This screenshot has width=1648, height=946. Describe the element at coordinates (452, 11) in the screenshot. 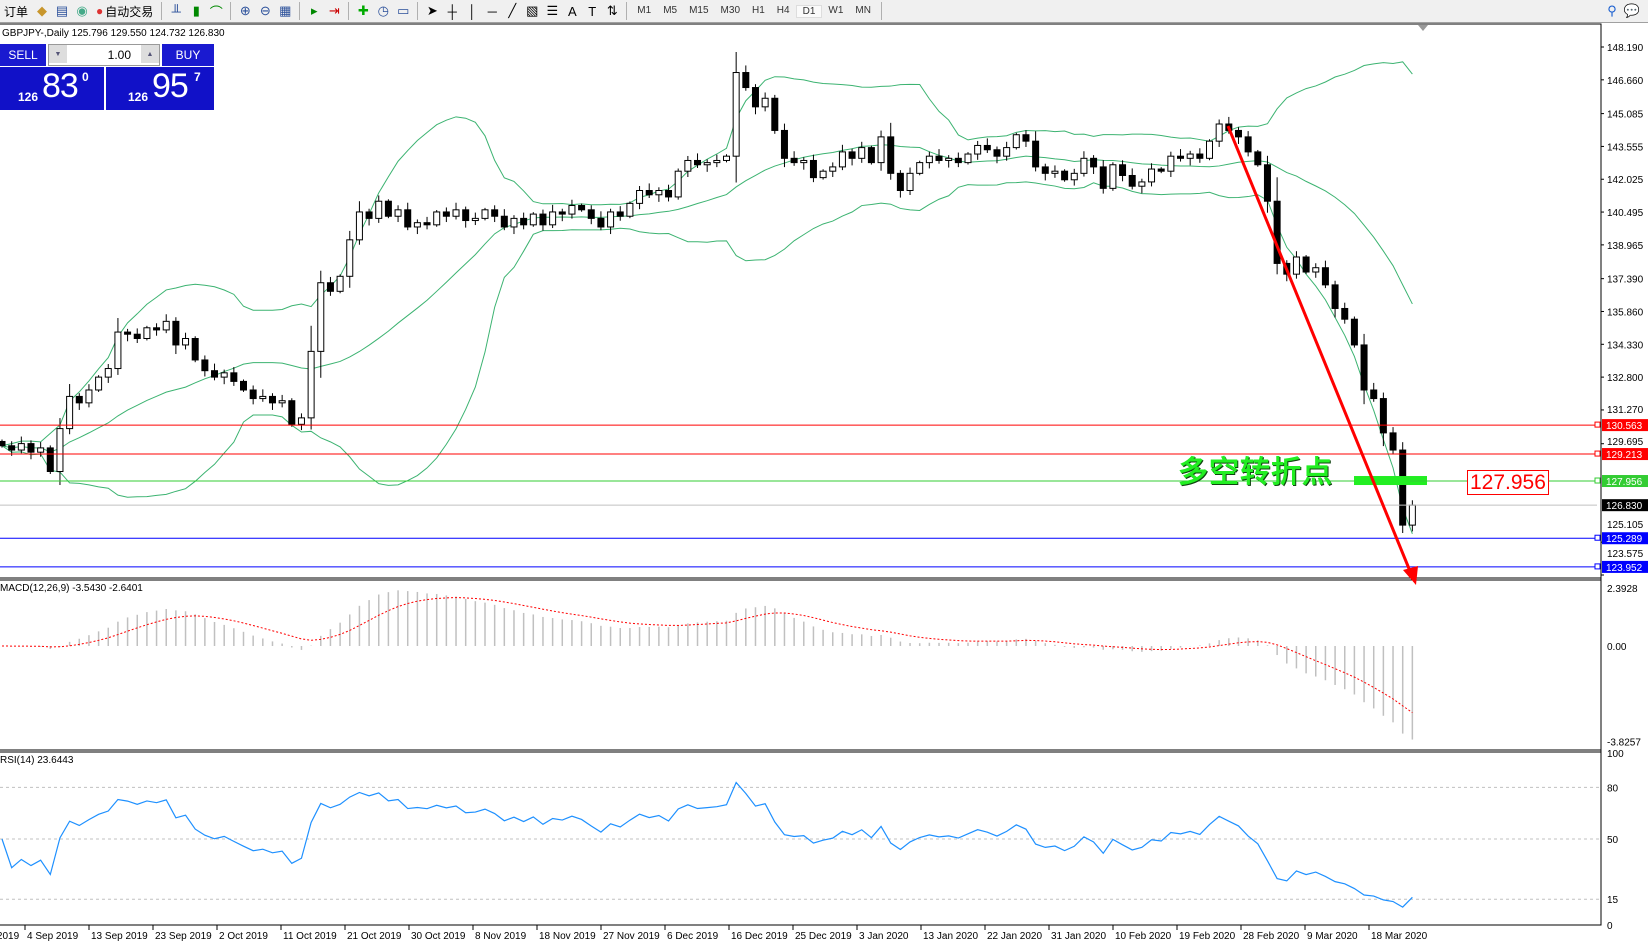

I see `crosshair-icon: ┼` at that location.